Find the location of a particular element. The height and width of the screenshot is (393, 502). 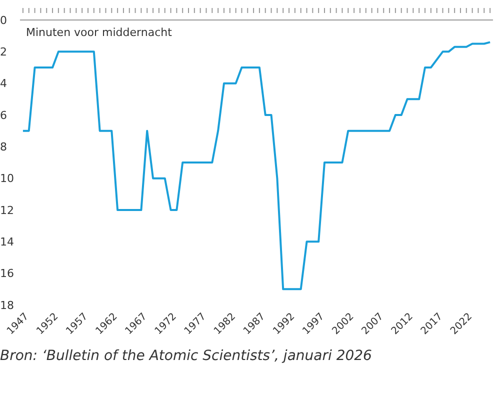

y-axis-title: Minuten voor middernacht is located at coordinates (99, 32).